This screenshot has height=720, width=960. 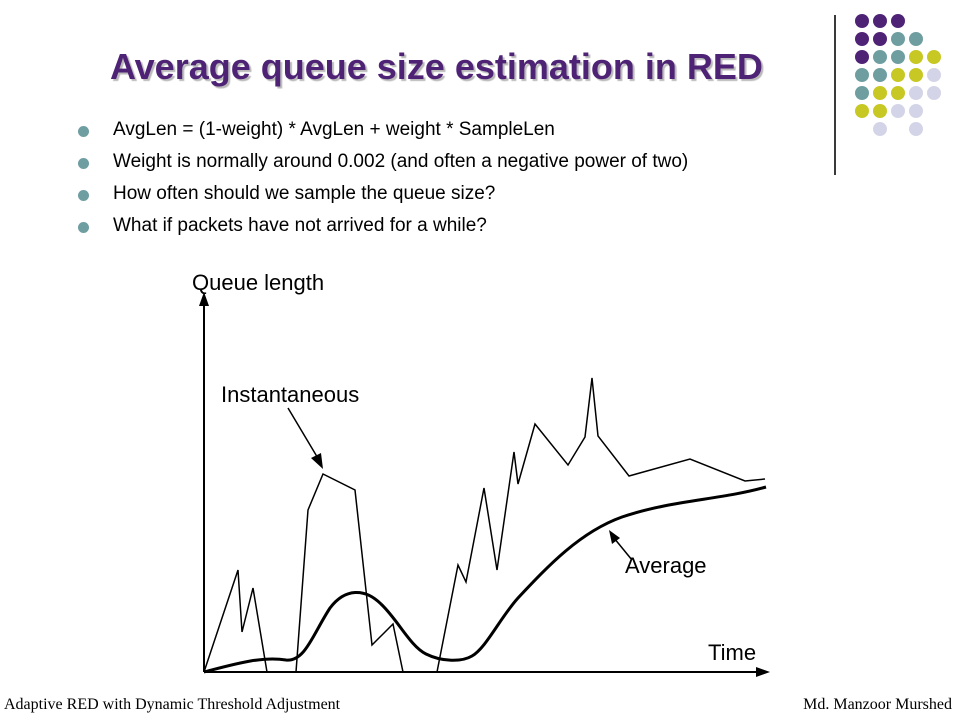 What do you see at coordinates (835, 95) in the screenshot?
I see `decorative-divider` at bounding box center [835, 95].